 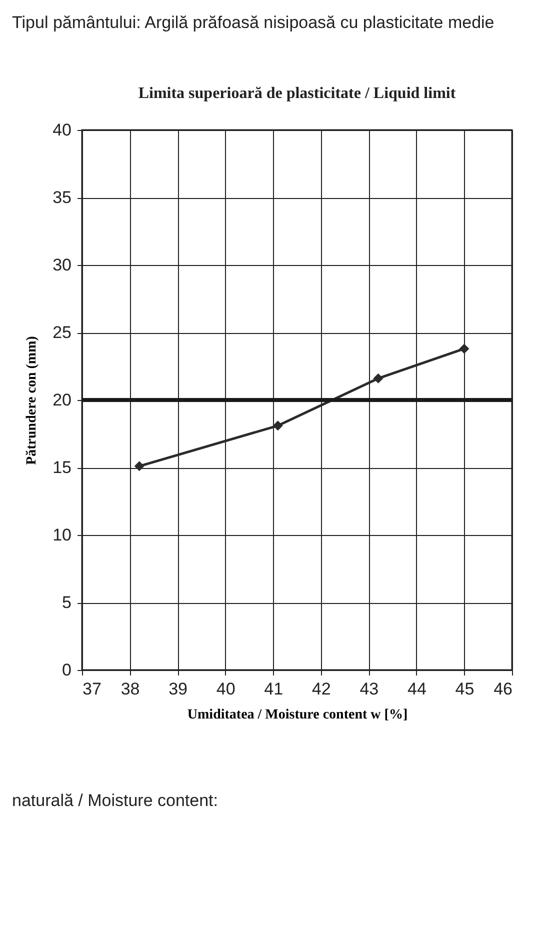 What do you see at coordinates (62, 130) in the screenshot?
I see `y-tick-label: 40` at bounding box center [62, 130].